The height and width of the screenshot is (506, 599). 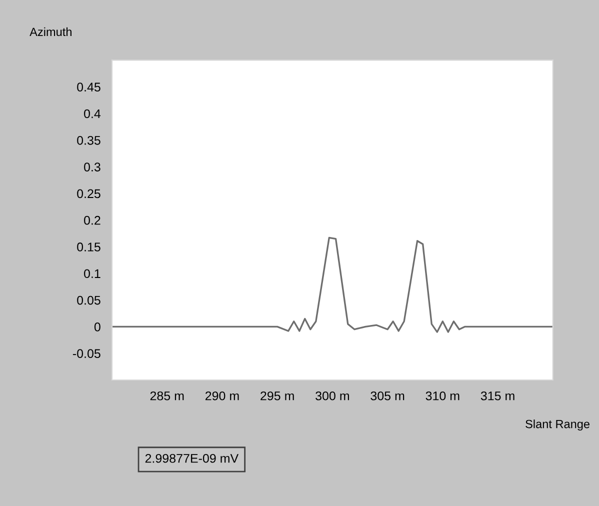 What do you see at coordinates (88, 140) in the screenshot?
I see `y-tick-label: 0.35` at bounding box center [88, 140].